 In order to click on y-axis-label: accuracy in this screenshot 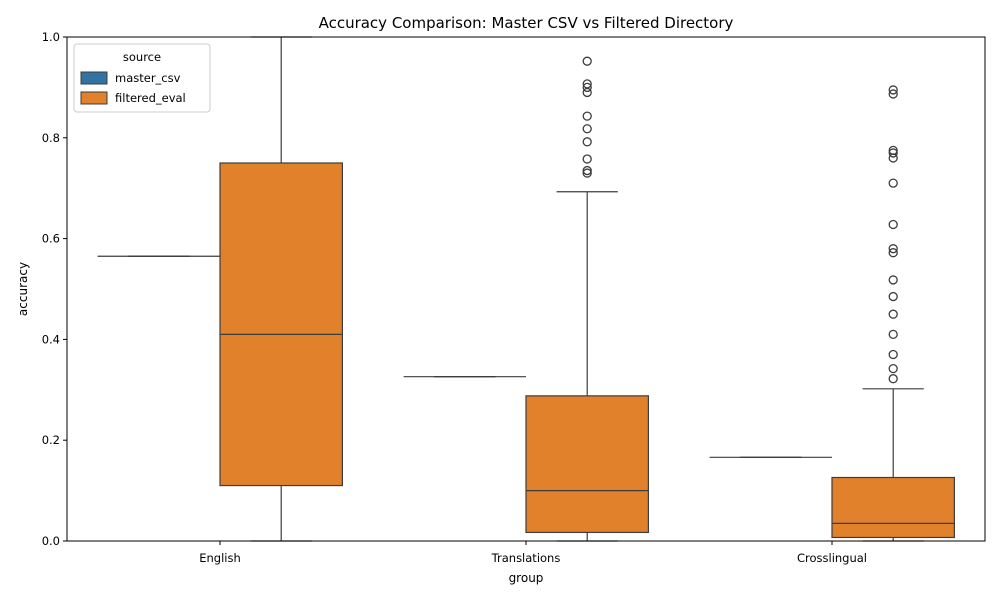, I will do `click(23, 289)`.